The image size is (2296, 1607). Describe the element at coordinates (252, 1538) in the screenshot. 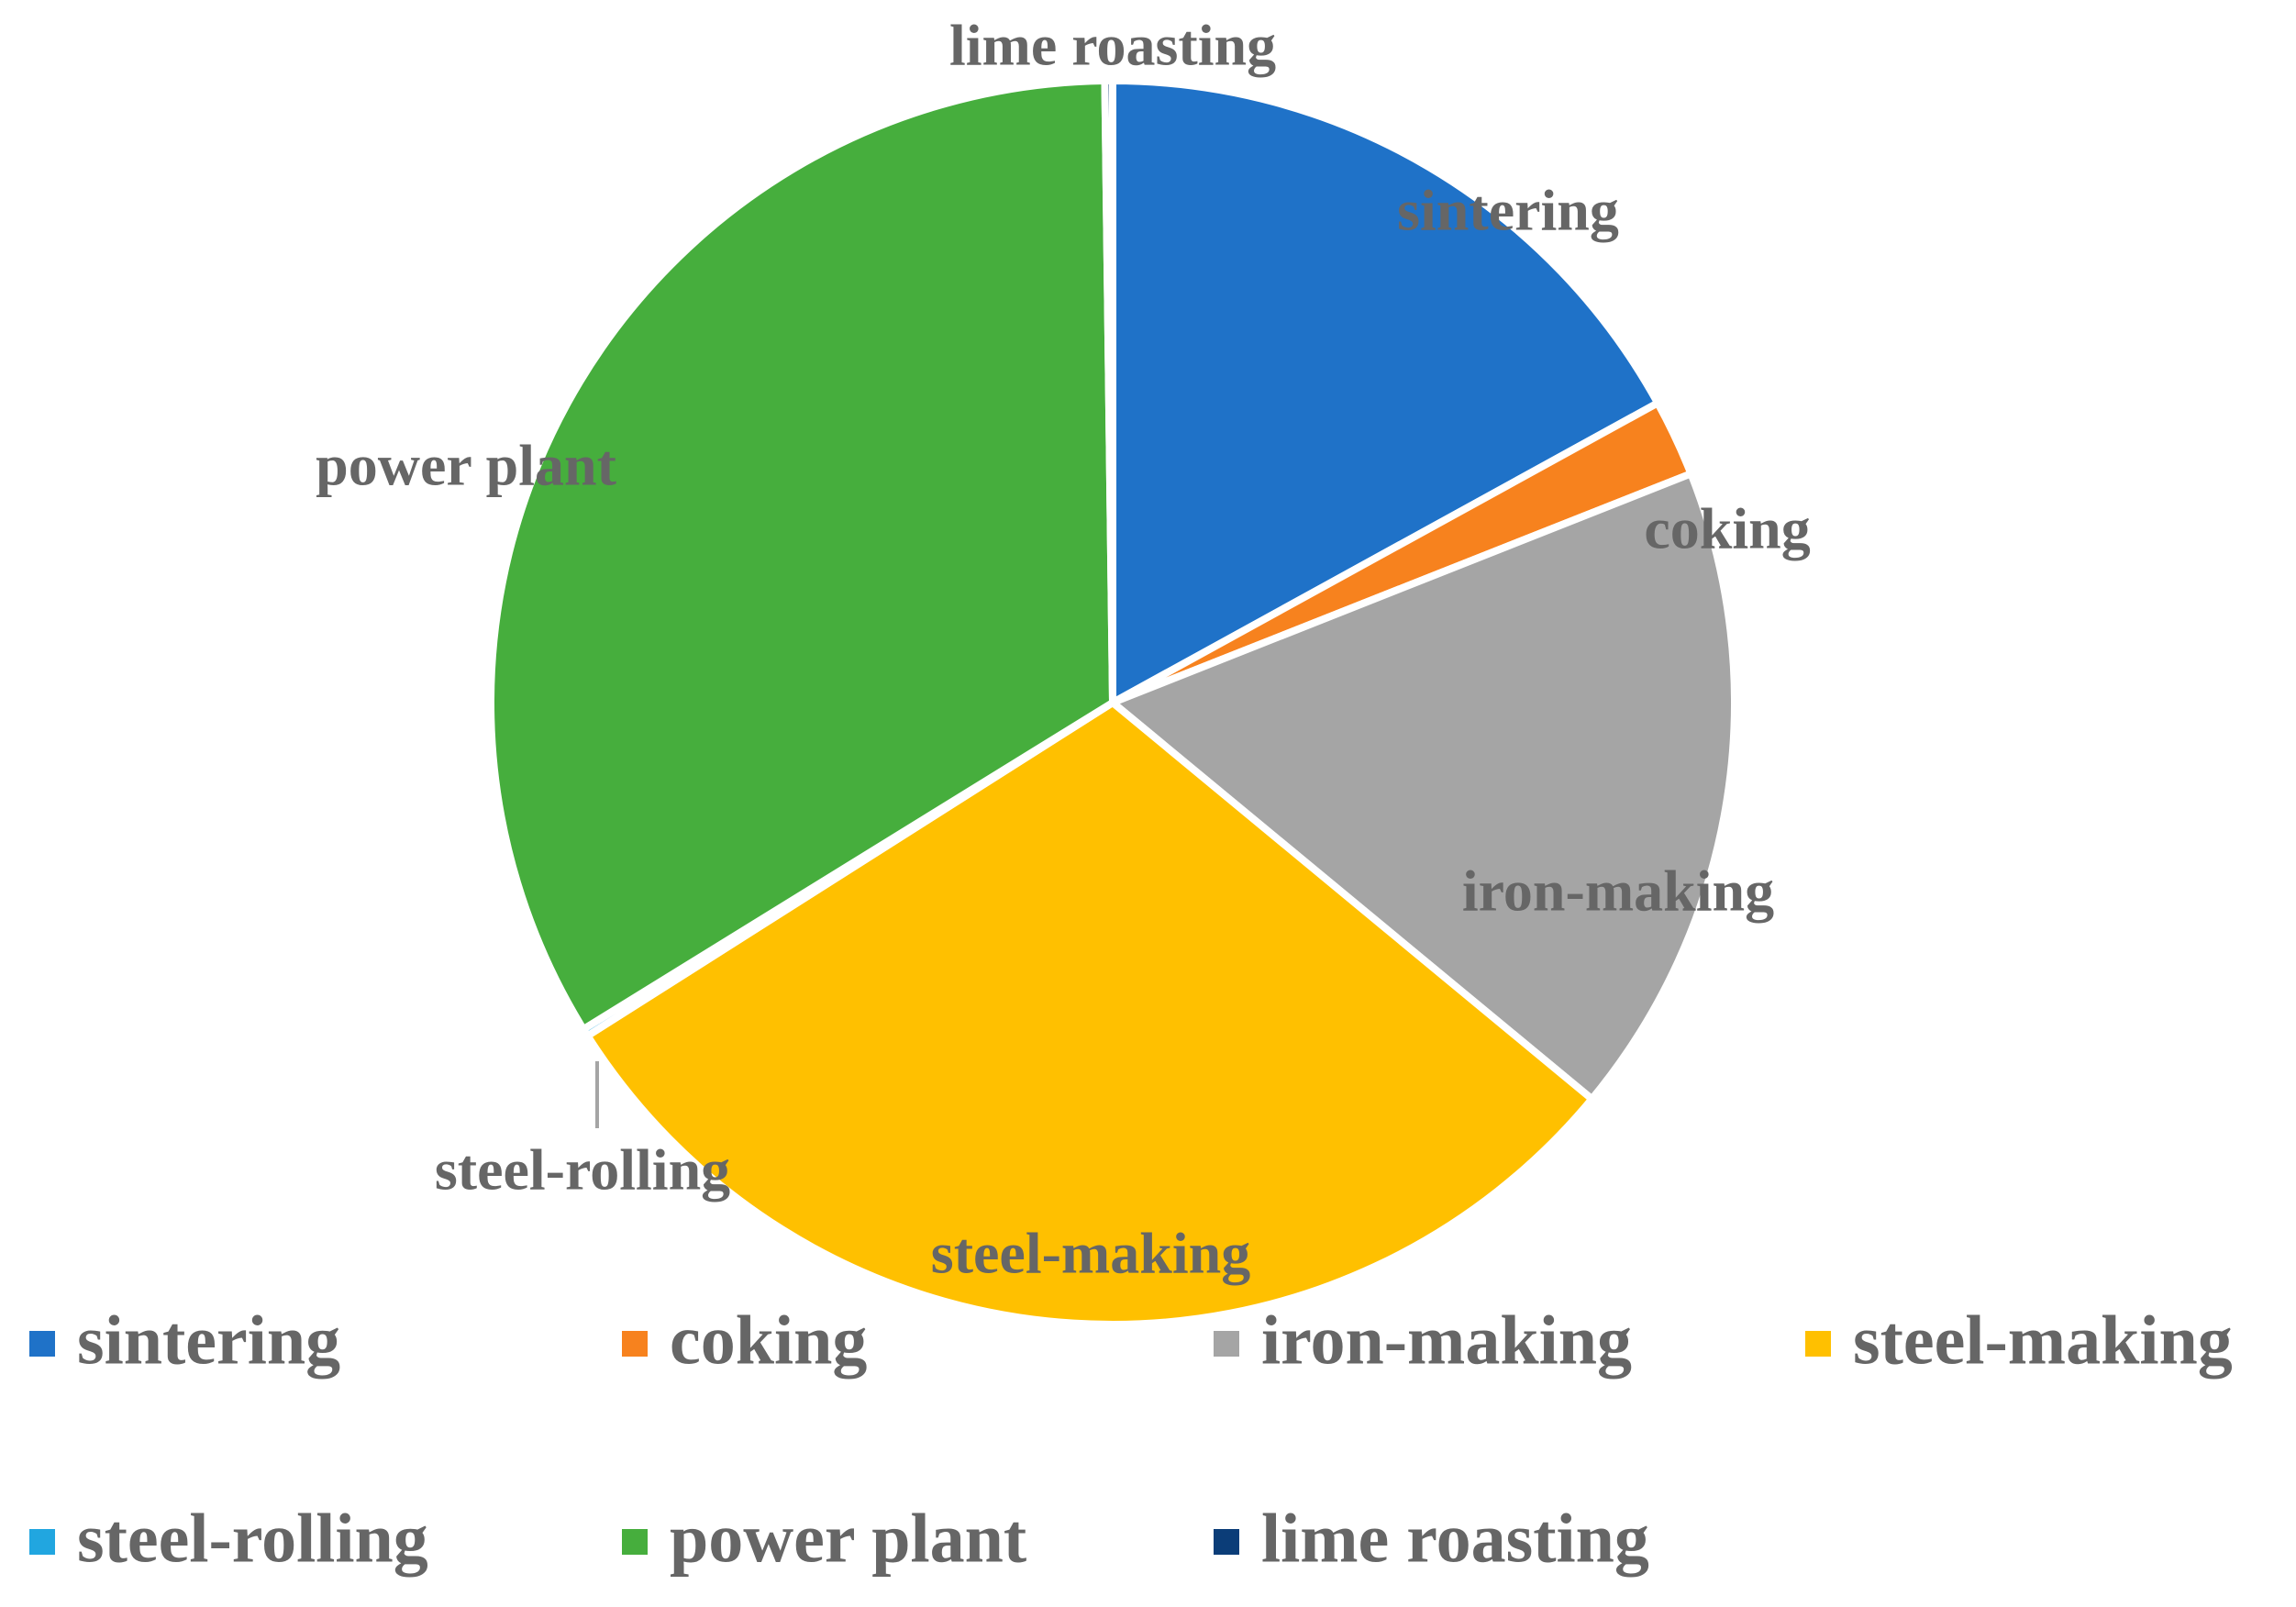

I see `legend-label: steel-rolling` at that location.